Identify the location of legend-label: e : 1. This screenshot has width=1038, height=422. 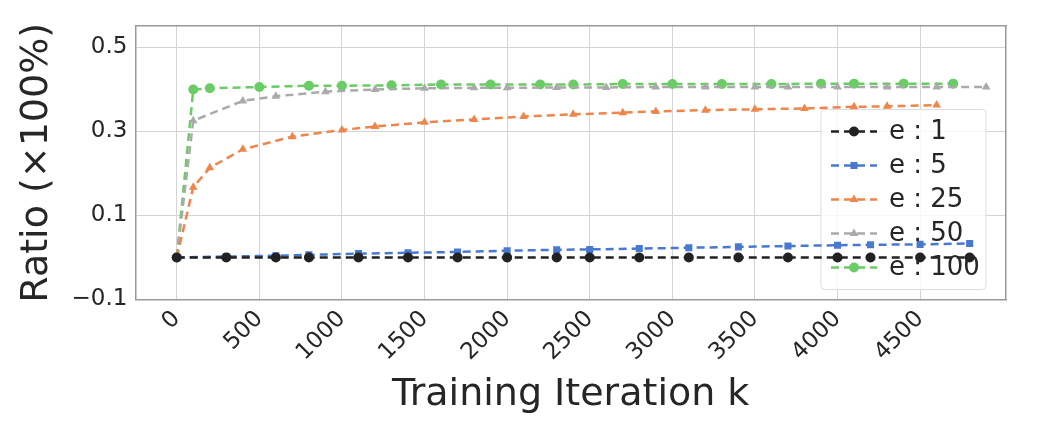
(918, 130).